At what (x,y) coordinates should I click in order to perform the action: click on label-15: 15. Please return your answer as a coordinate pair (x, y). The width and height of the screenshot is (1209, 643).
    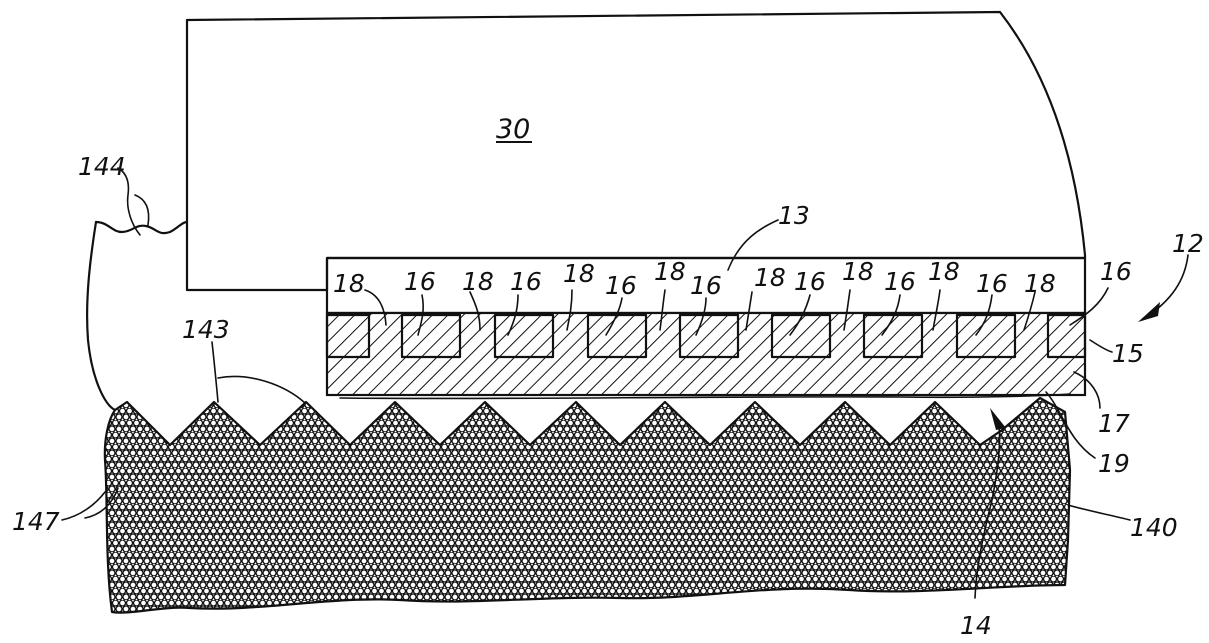
    Looking at the image, I should click on (1128, 353).